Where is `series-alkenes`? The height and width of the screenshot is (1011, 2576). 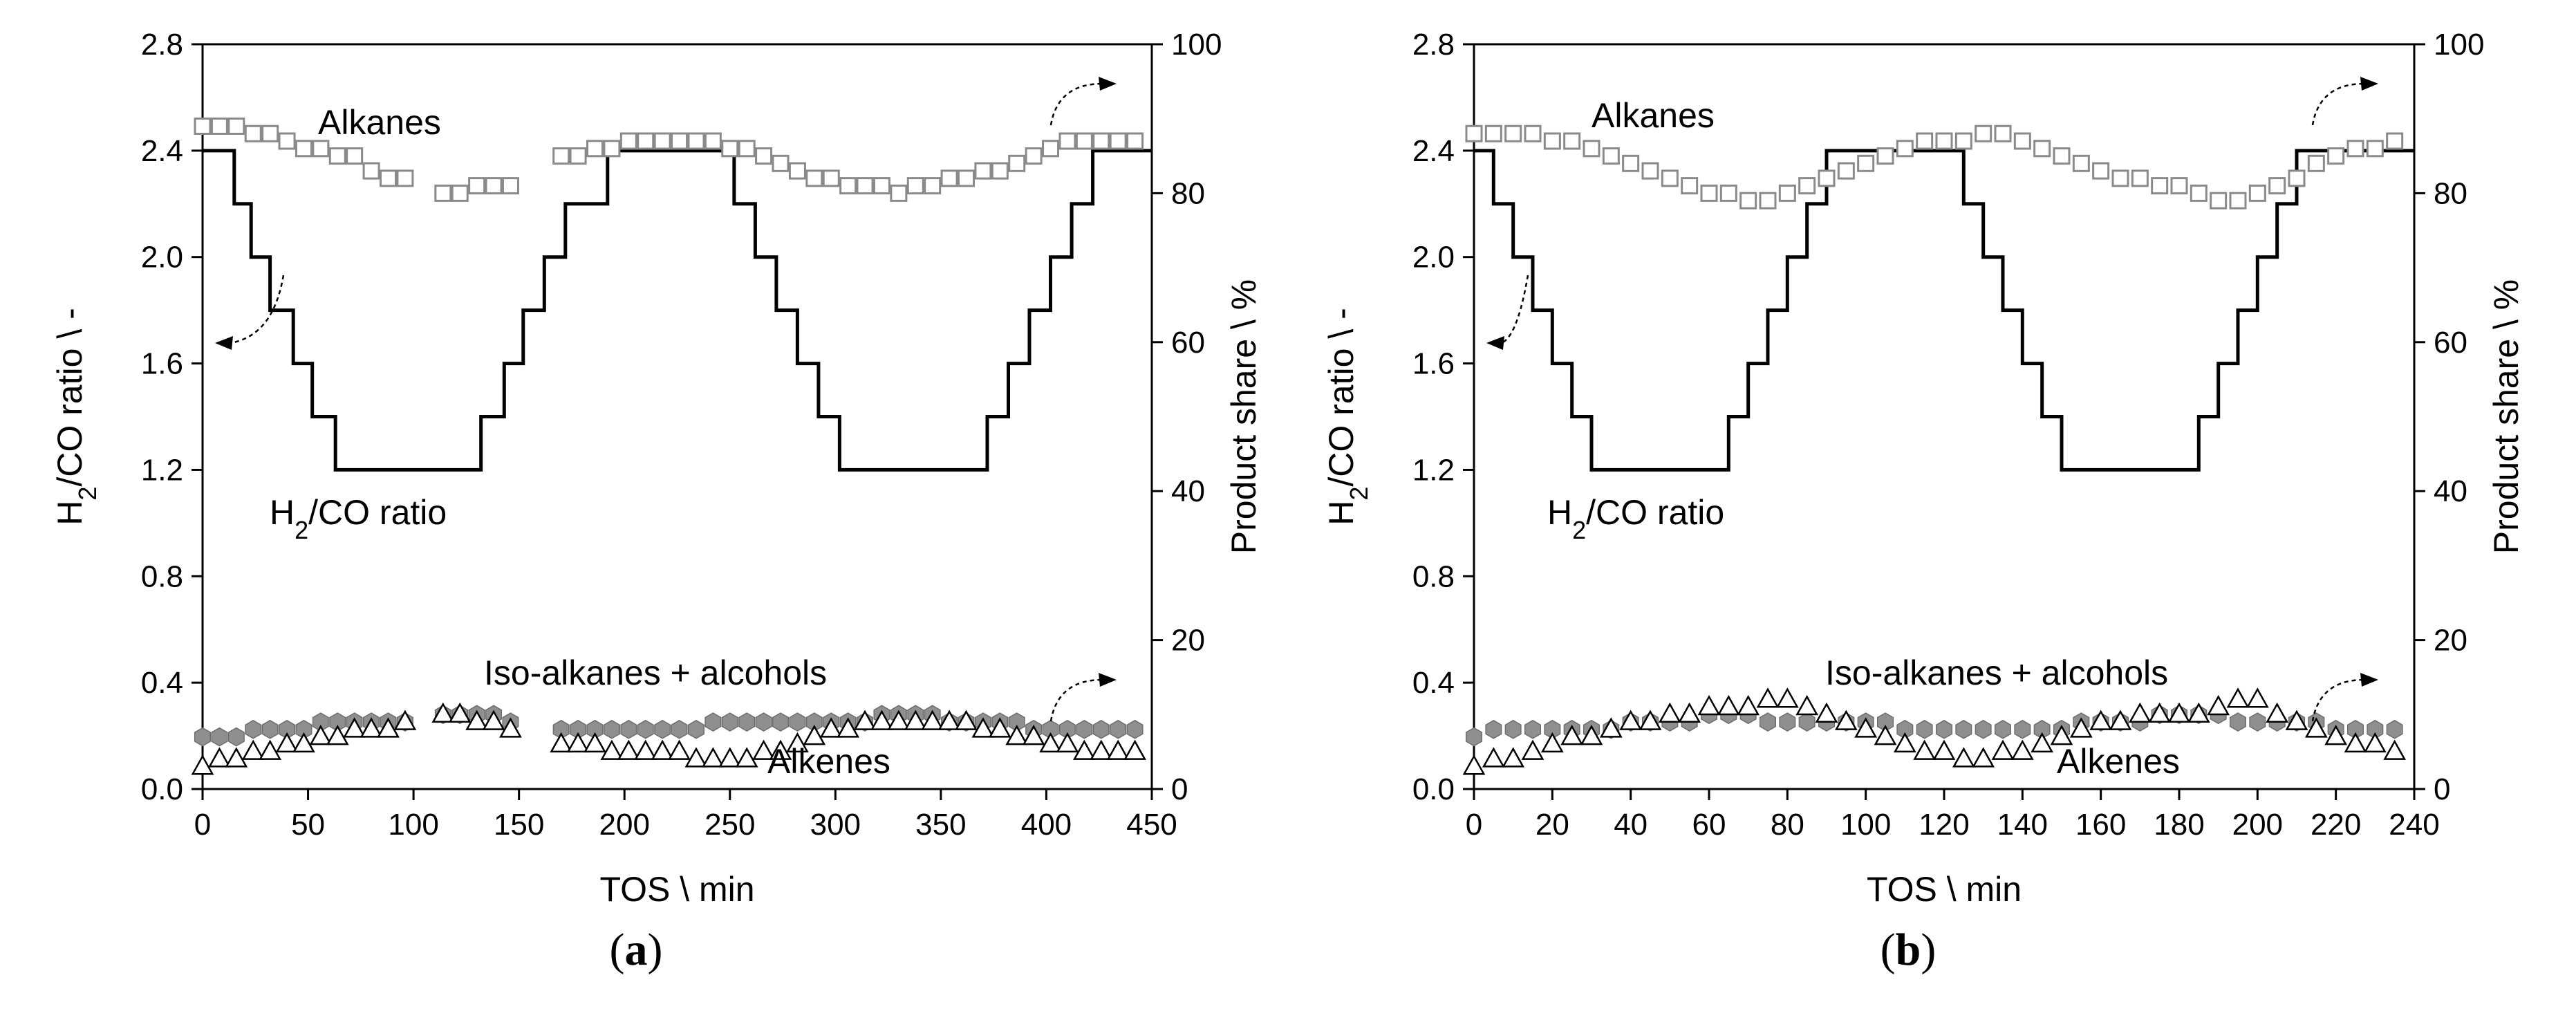
series-alkenes is located at coordinates (668, 739).